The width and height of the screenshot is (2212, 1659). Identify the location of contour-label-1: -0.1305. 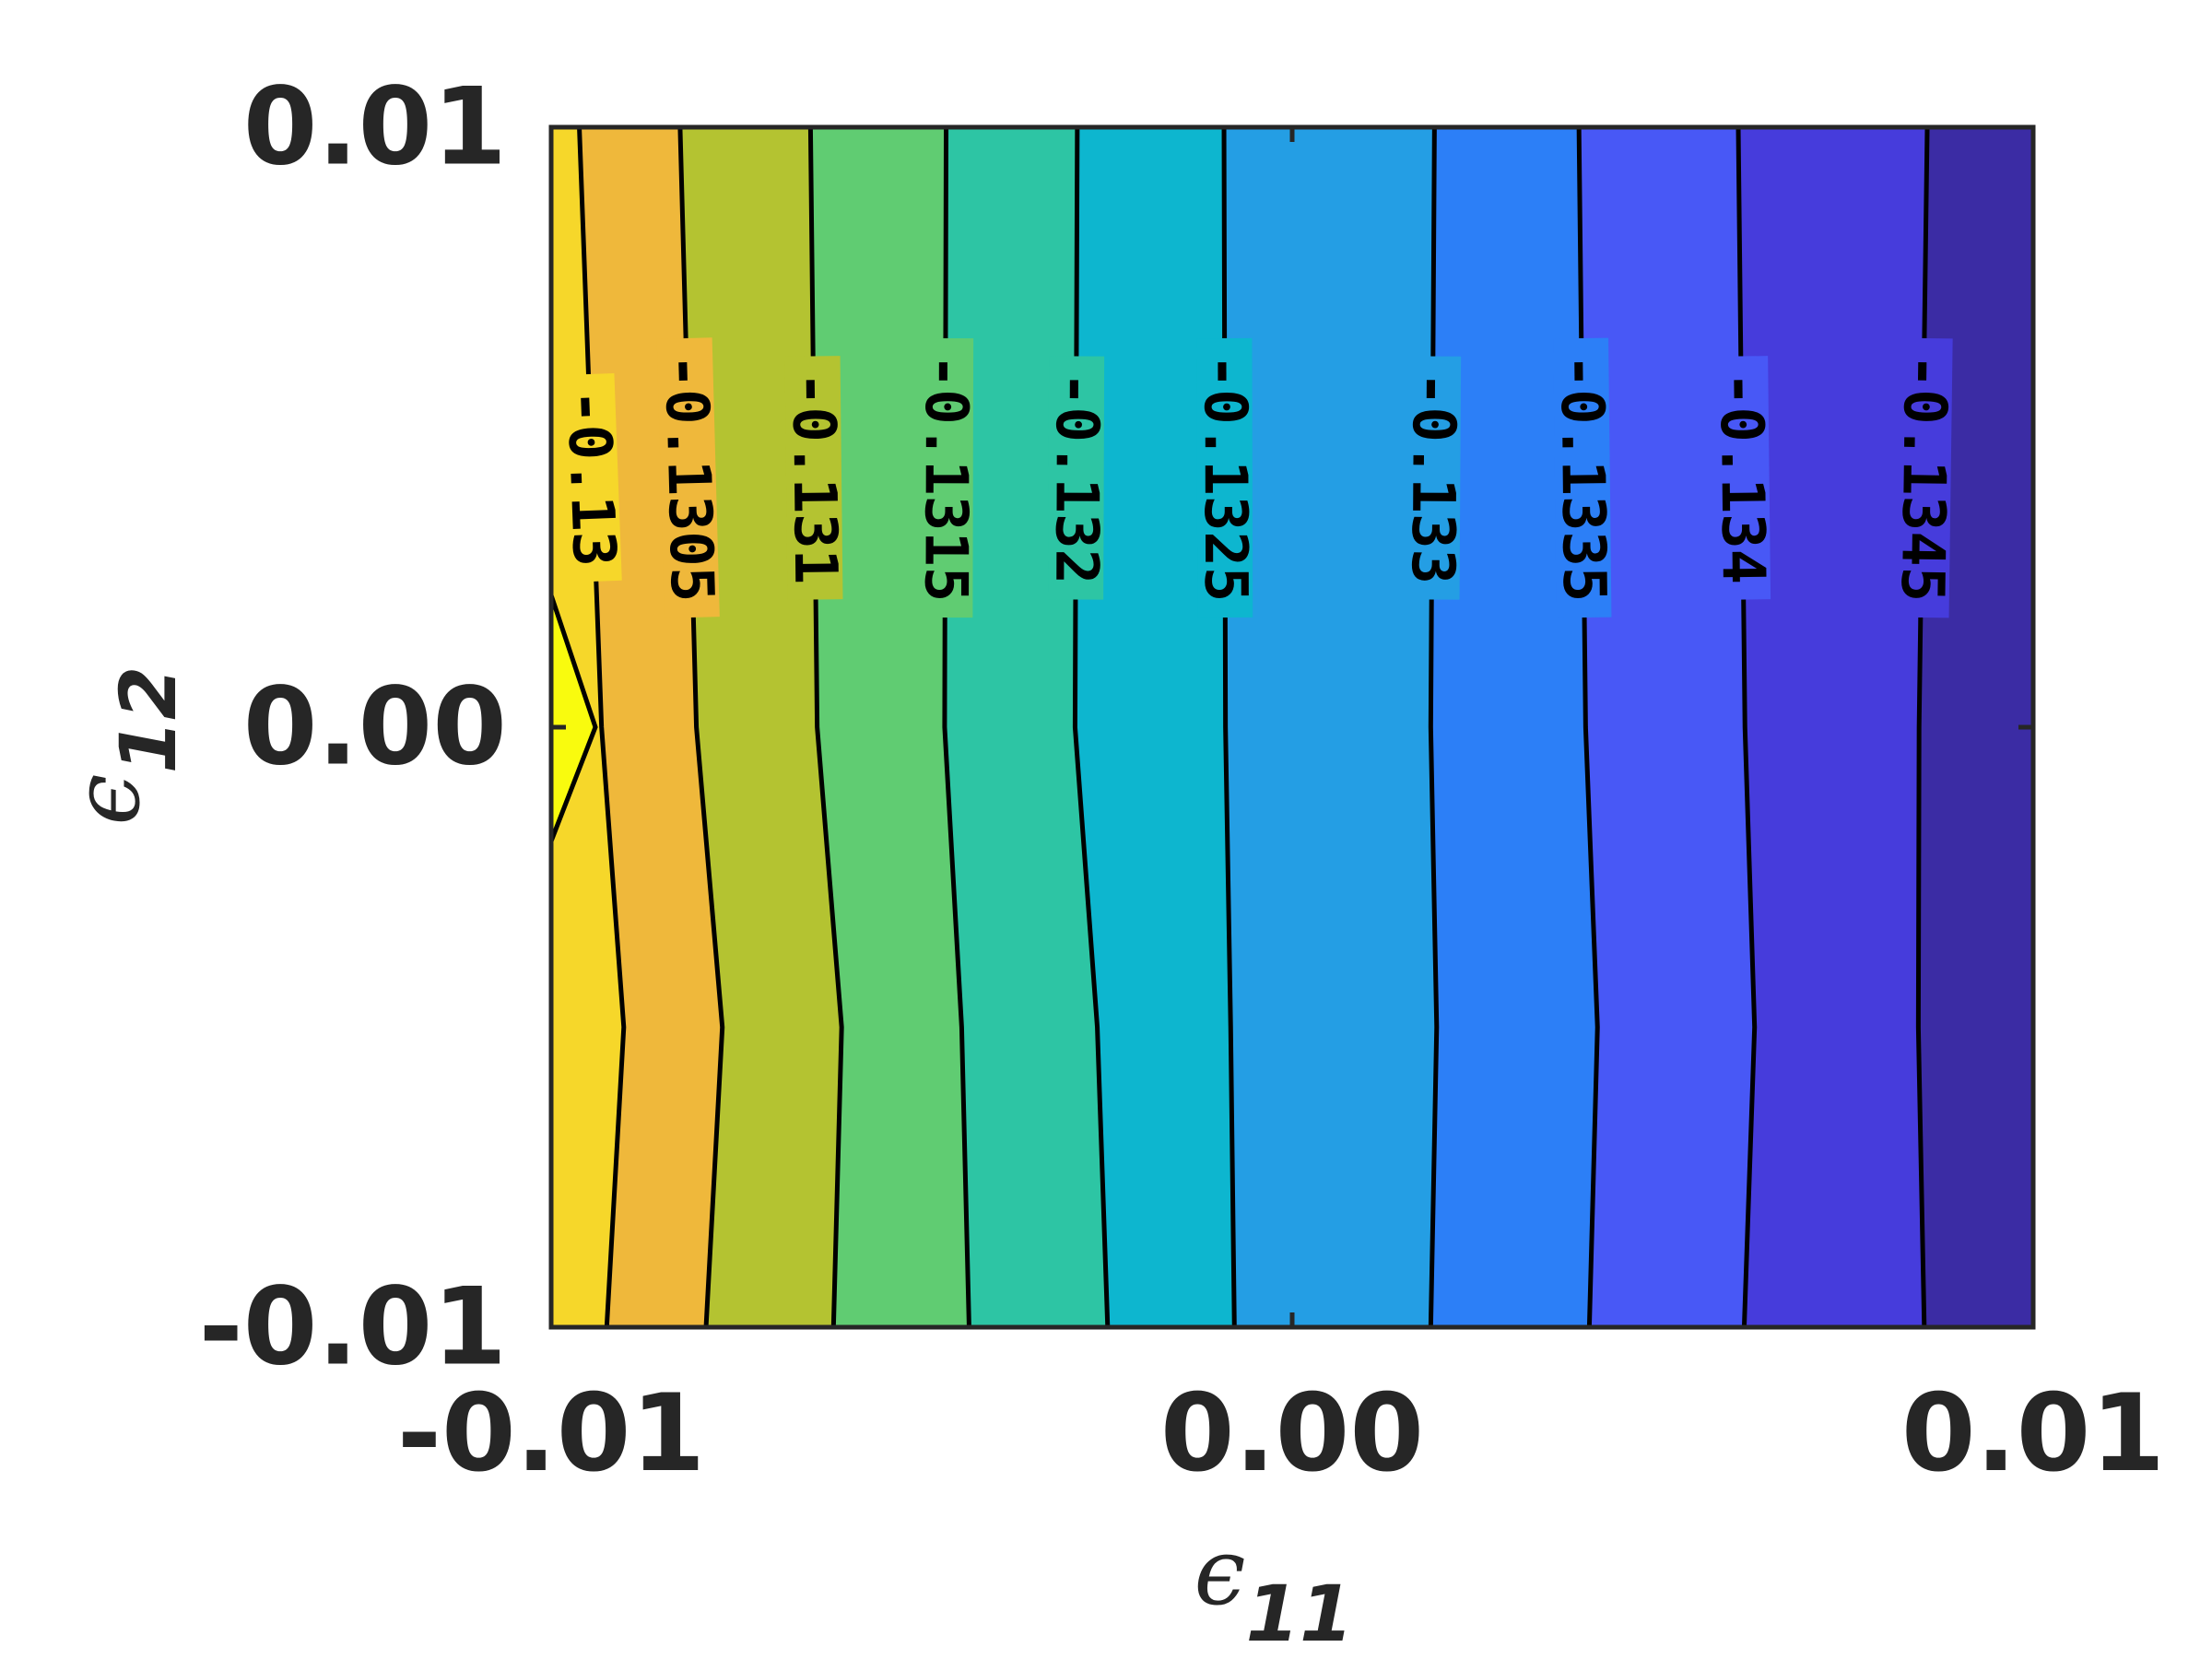
(688, 478).